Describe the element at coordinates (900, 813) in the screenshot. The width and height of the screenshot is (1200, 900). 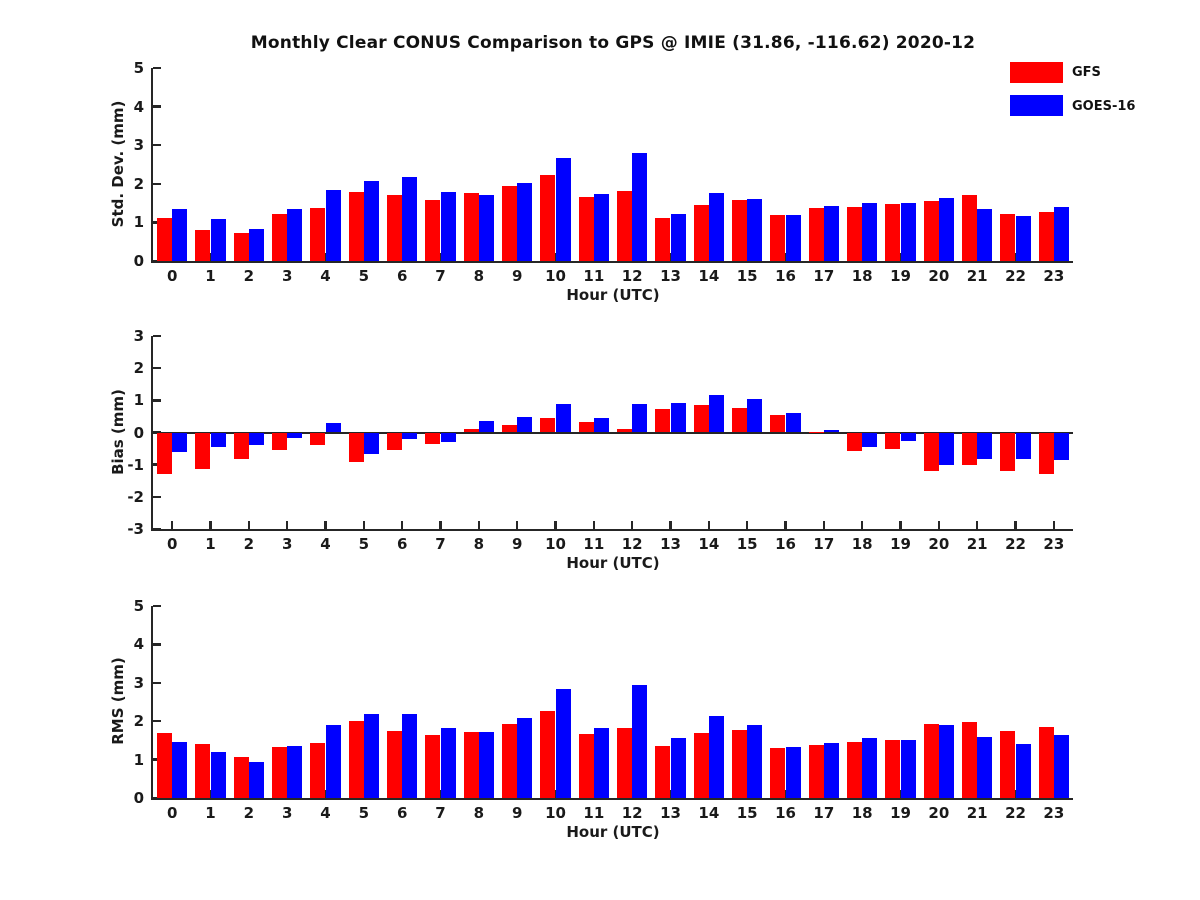
I see `x-tick-label: 19` at that location.